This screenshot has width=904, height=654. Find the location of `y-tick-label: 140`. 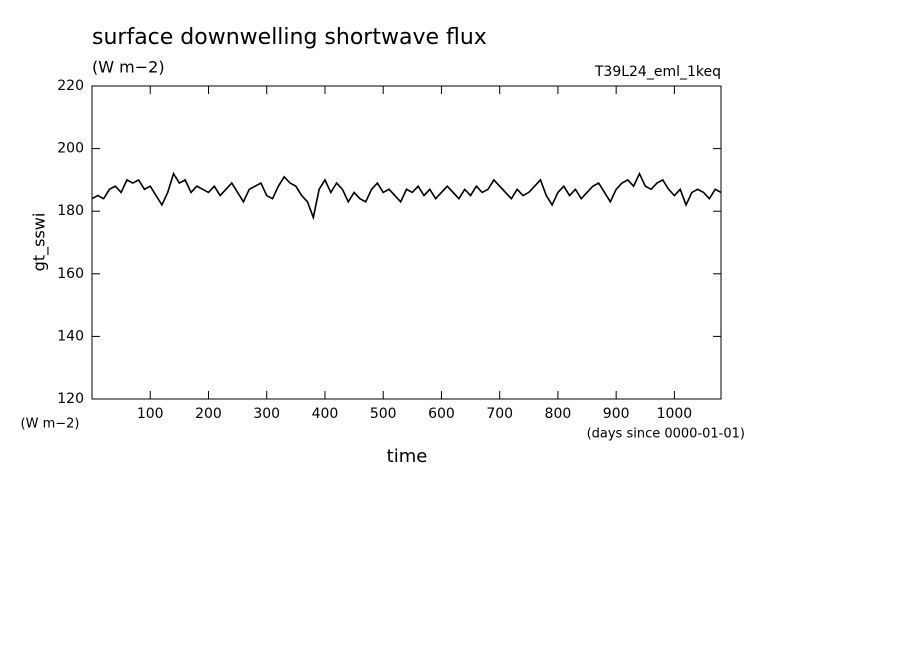

y-tick-label: 140 is located at coordinates (70, 336).